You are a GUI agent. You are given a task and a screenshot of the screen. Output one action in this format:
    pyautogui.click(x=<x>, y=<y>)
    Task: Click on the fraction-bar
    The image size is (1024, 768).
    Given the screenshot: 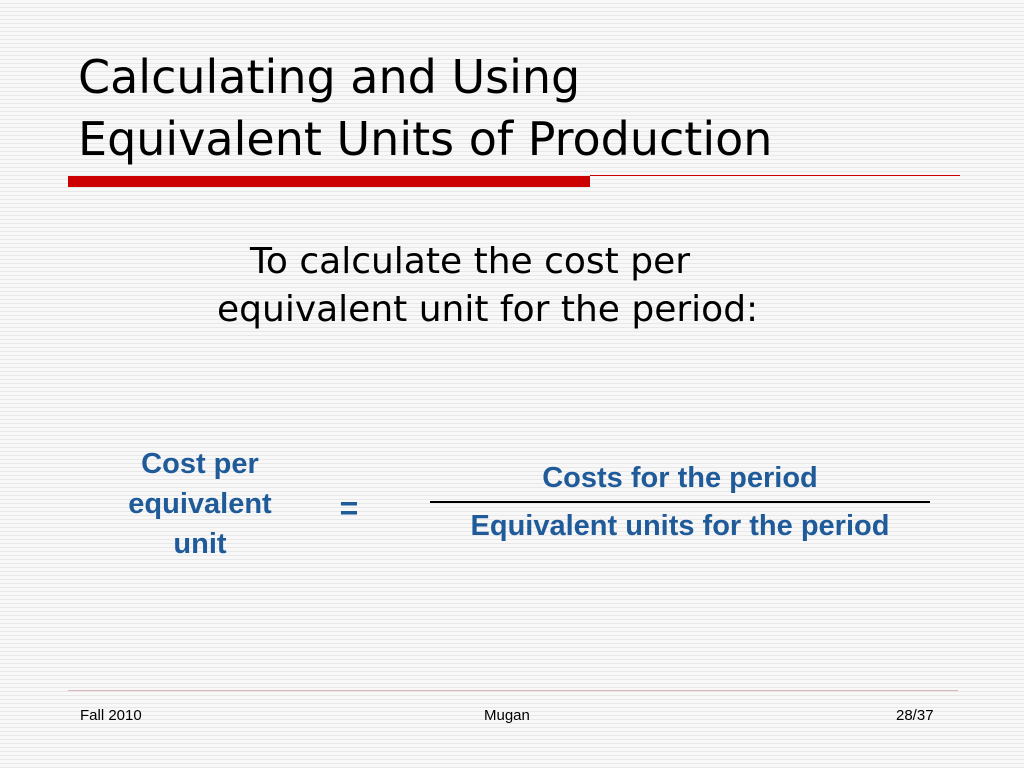 What is the action you would take?
    pyautogui.click(x=680, y=502)
    